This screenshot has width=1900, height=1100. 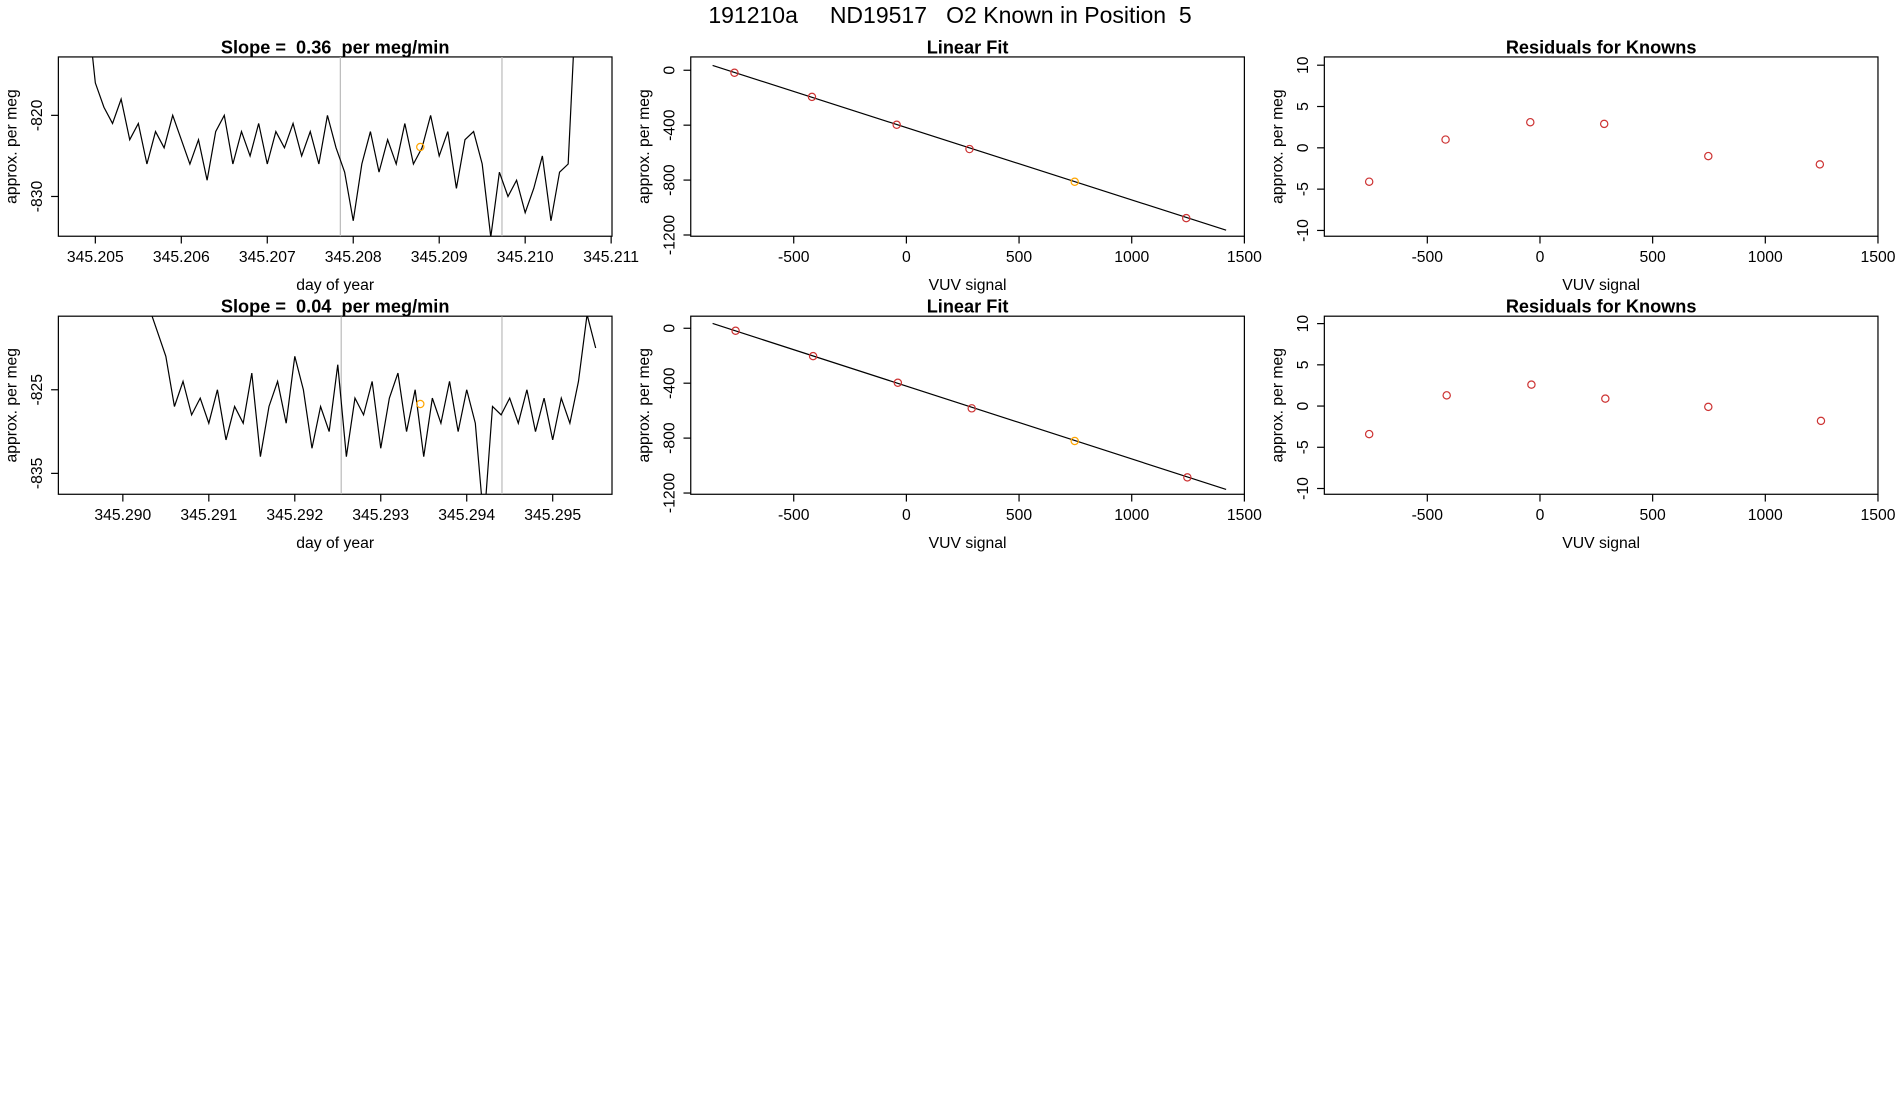 What do you see at coordinates (466, 515) in the screenshot?
I see `x-tick-label: 345.294` at bounding box center [466, 515].